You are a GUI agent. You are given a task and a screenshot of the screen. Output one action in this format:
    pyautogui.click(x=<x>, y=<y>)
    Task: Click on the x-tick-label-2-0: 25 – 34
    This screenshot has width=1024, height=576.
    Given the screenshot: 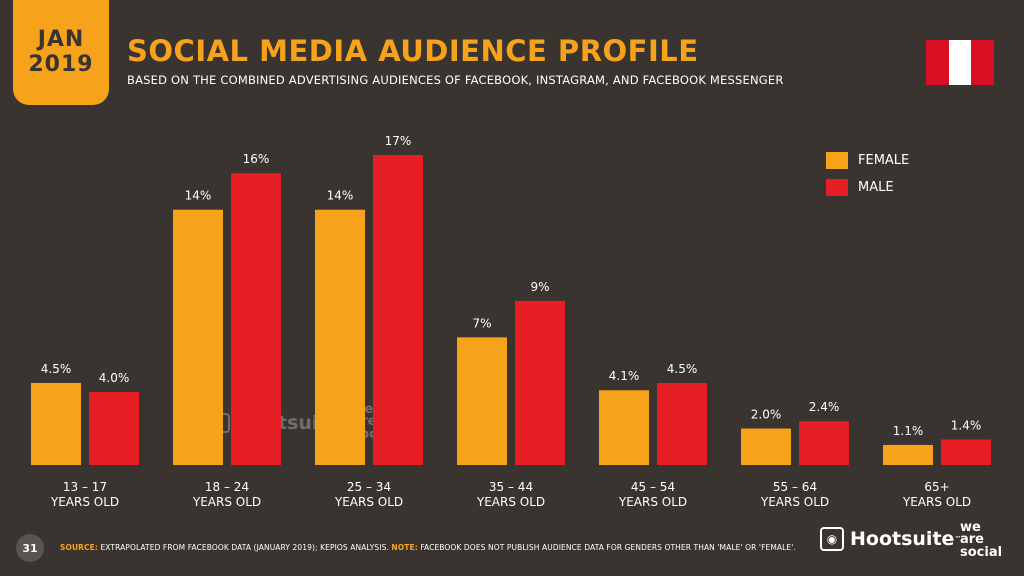 What is the action you would take?
    pyautogui.click(x=369, y=487)
    